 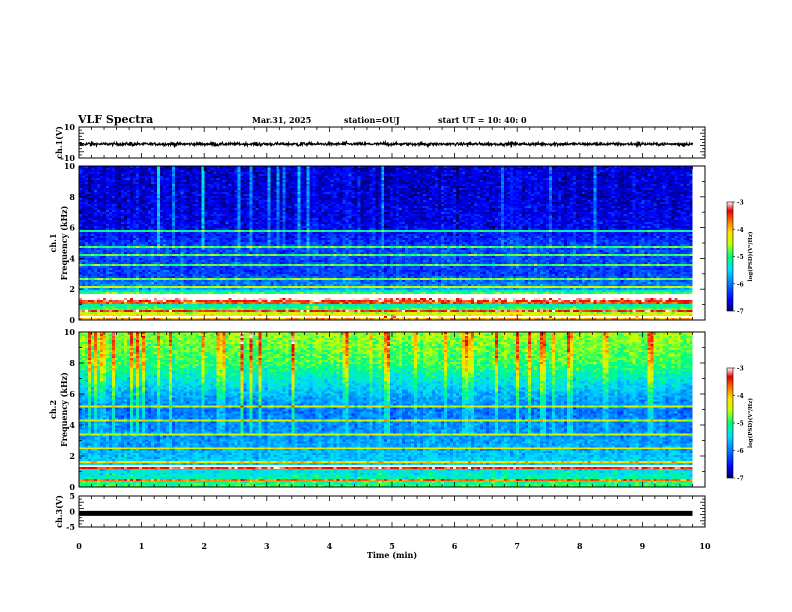 What do you see at coordinates (517, 546) in the screenshot?
I see `x-tick-label: 7` at bounding box center [517, 546].